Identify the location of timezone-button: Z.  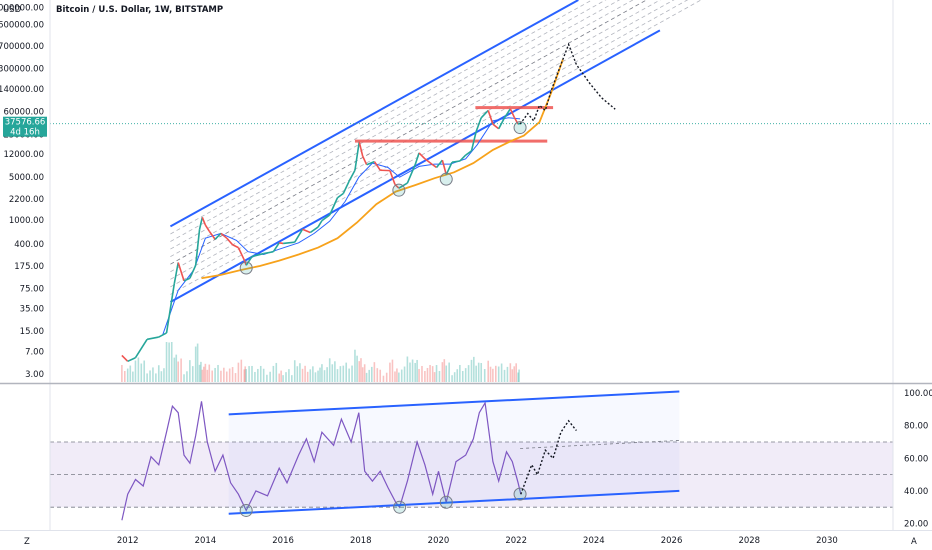
(27, 542).